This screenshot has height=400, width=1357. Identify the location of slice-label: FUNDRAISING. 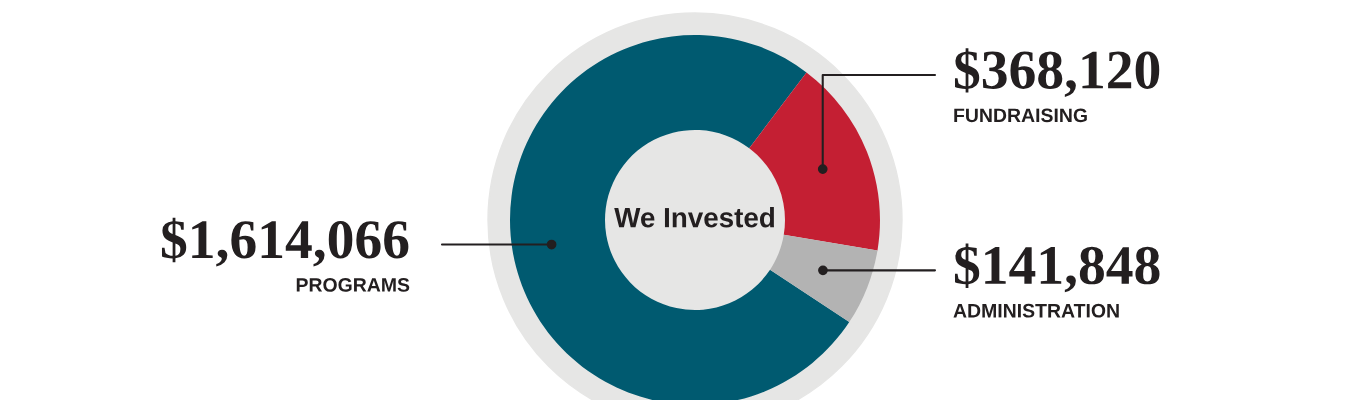
(1020, 115).